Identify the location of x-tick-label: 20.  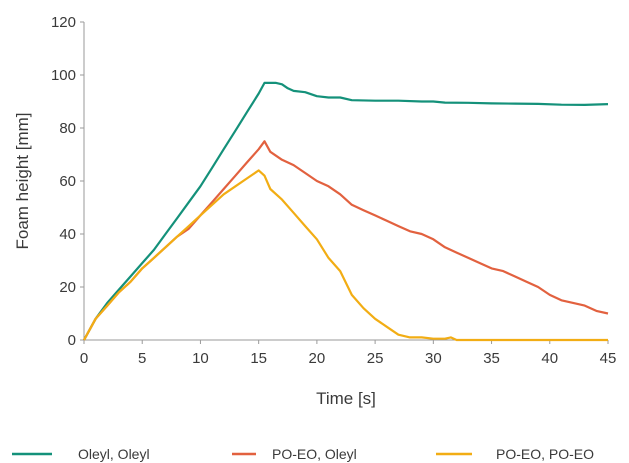
(317, 358).